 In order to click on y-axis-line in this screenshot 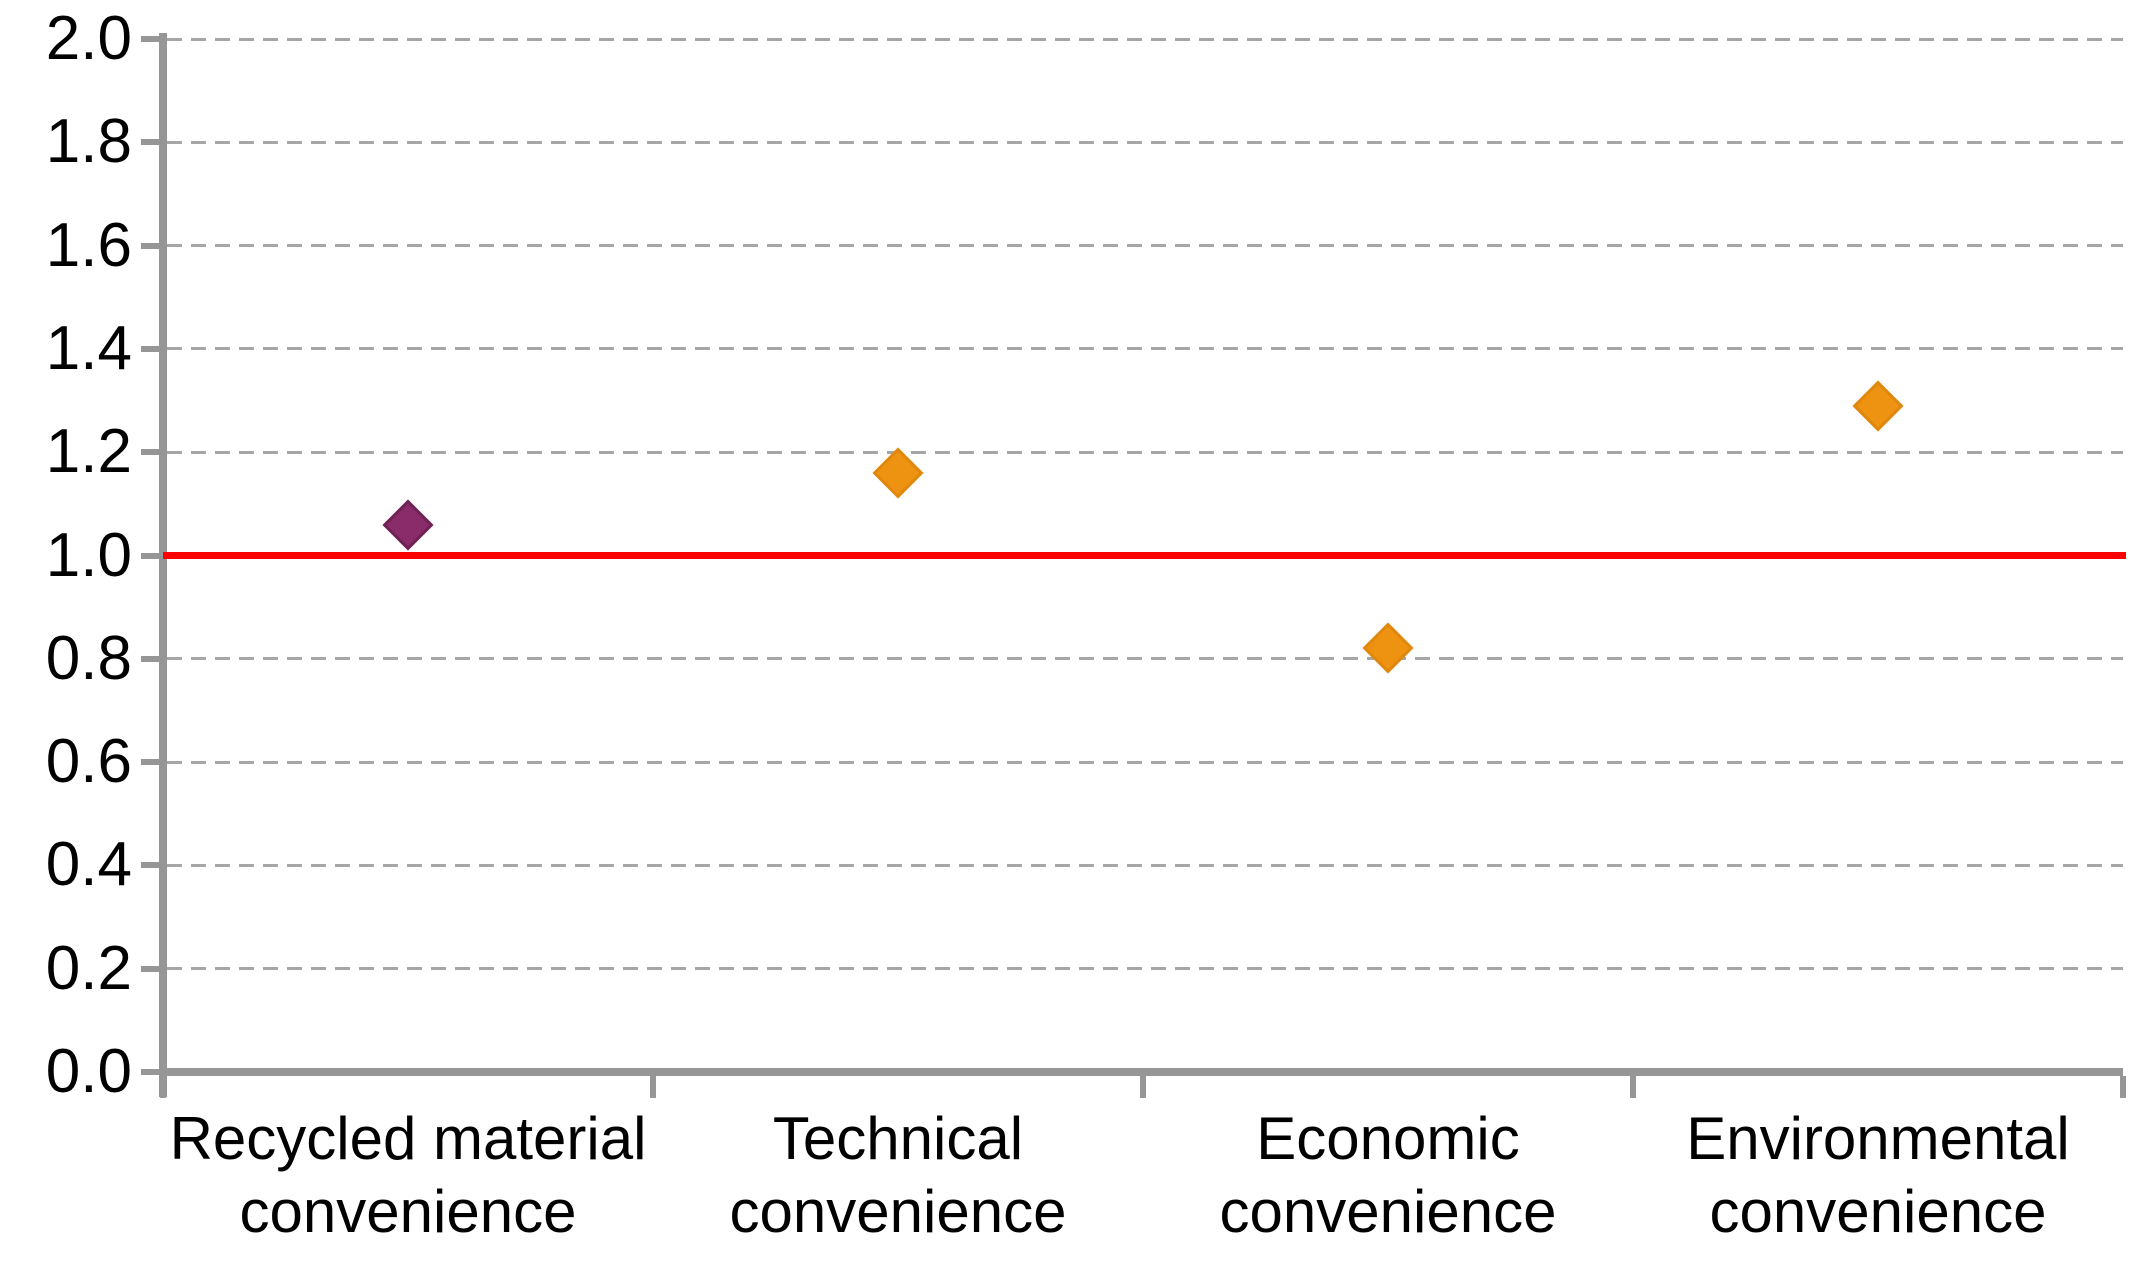, I will do `click(163, 565)`.